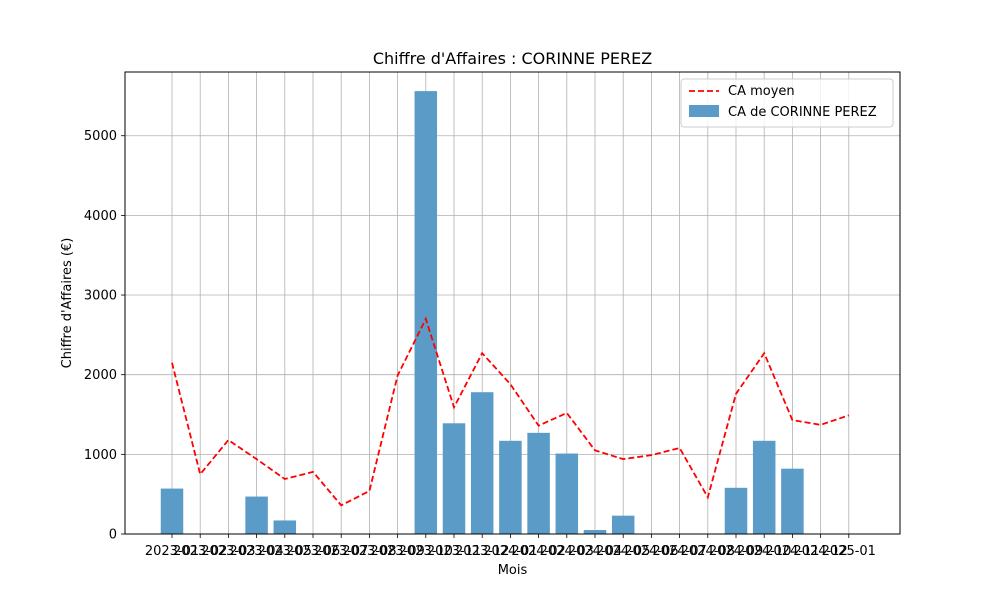 This screenshot has height=600, width=1000. I want to click on x-tick-label: 2023-02, so click(200, 551).